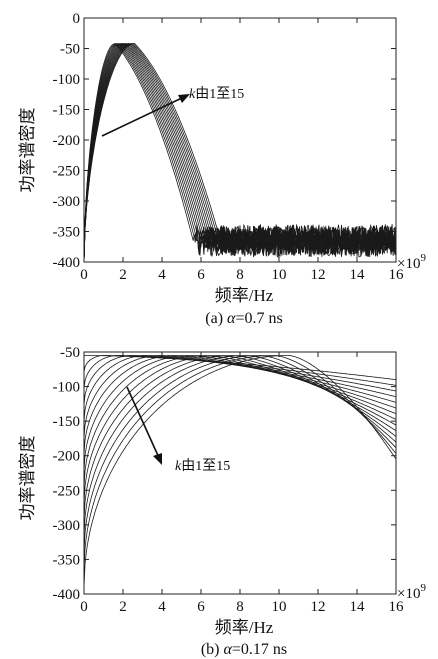 The height and width of the screenshot is (659, 438). I want to click on b-x-tick-label: 6, so click(201, 607).